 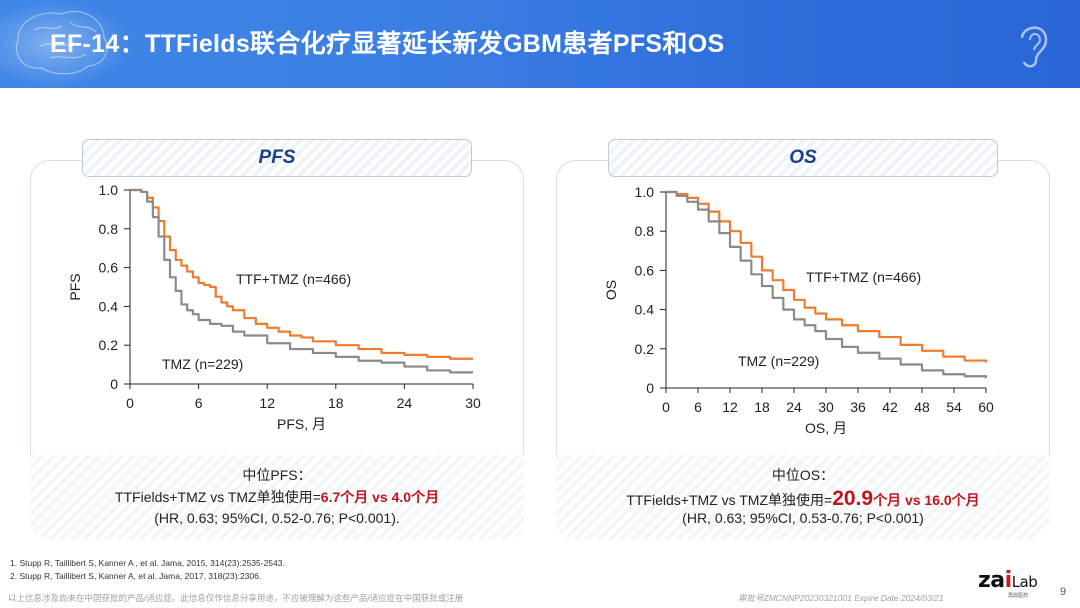 What do you see at coordinates (922, 407) in the screenshot?
I see `os-x-tick-label: 48` at bounding box center [922, 407].